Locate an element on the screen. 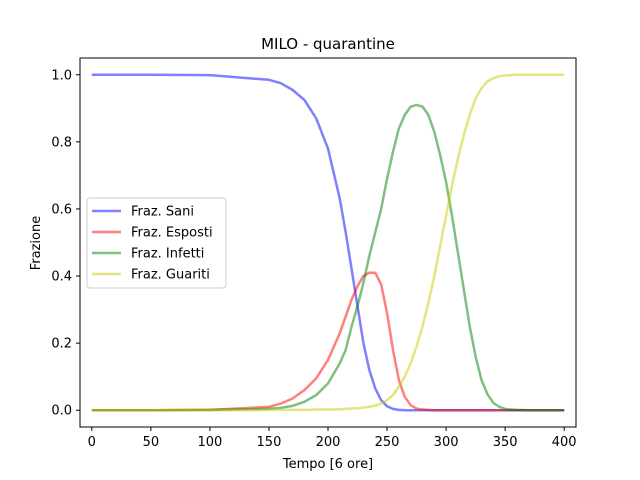 The height and width of the screenshot is (480, 640). y-tick-label: 0.4 is located at coordinates (61, 277).